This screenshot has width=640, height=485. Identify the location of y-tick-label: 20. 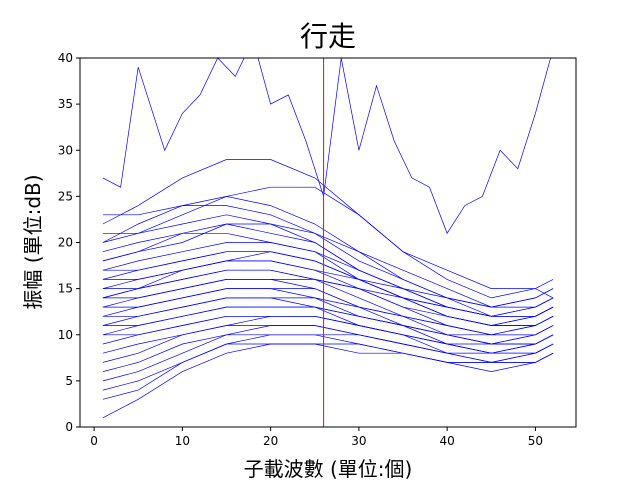
(65, 243).